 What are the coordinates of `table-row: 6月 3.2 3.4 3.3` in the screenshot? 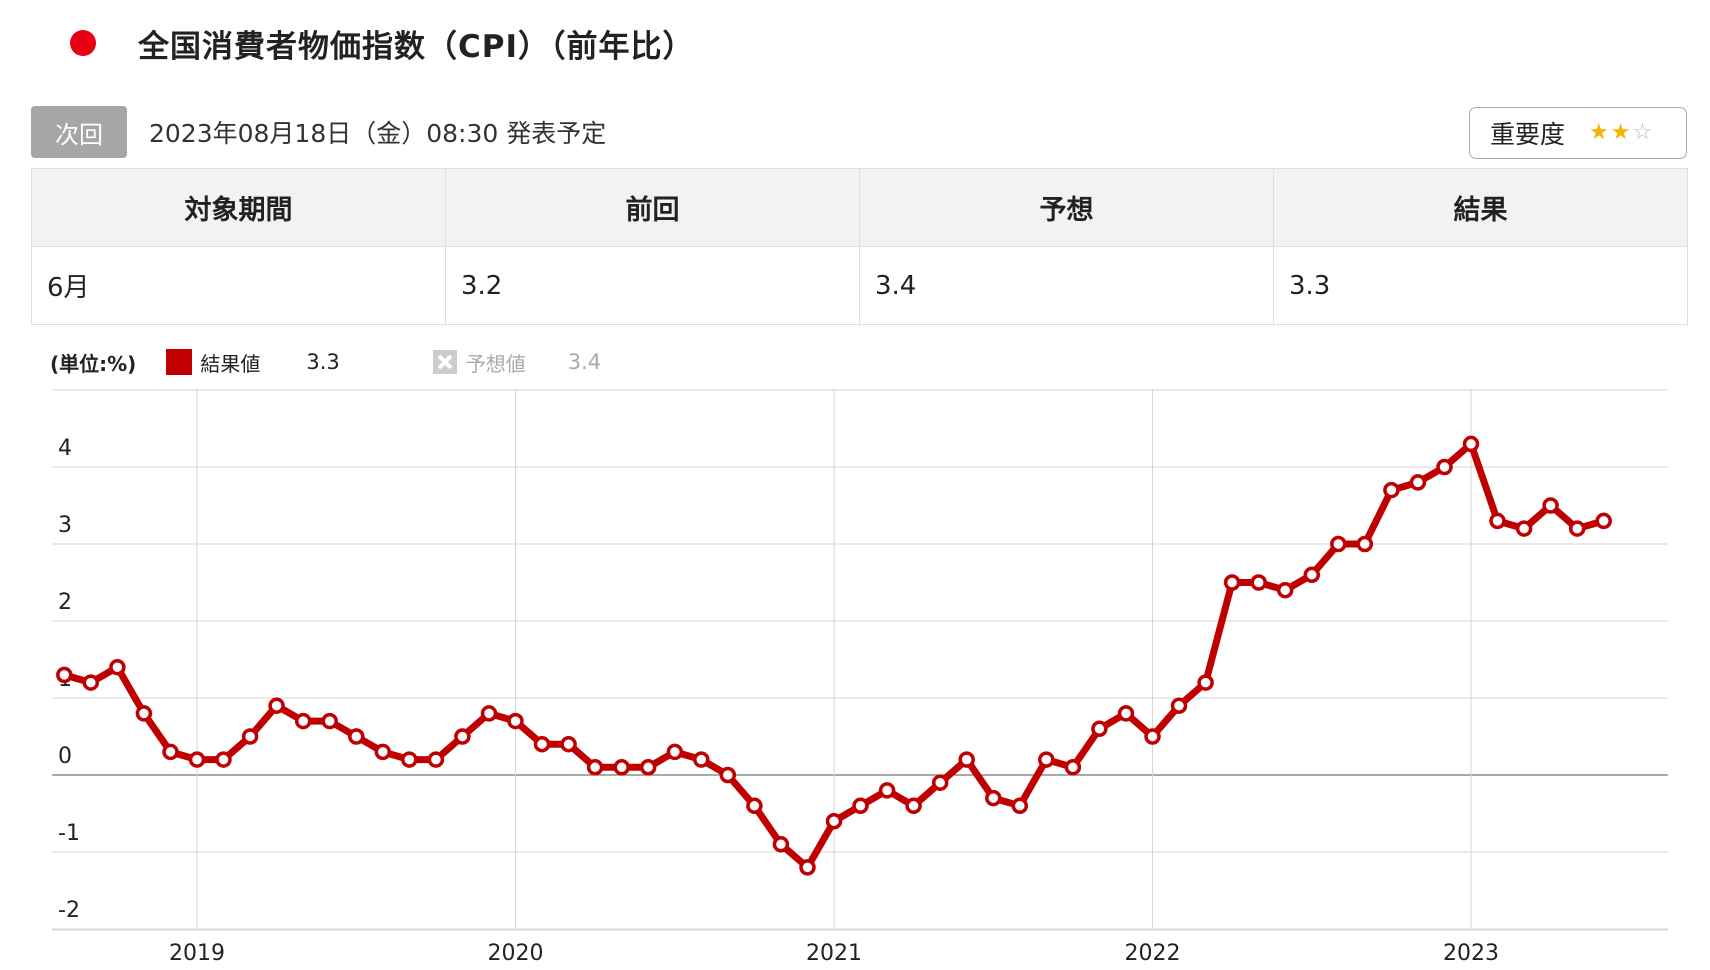 It's located at (859, 285).